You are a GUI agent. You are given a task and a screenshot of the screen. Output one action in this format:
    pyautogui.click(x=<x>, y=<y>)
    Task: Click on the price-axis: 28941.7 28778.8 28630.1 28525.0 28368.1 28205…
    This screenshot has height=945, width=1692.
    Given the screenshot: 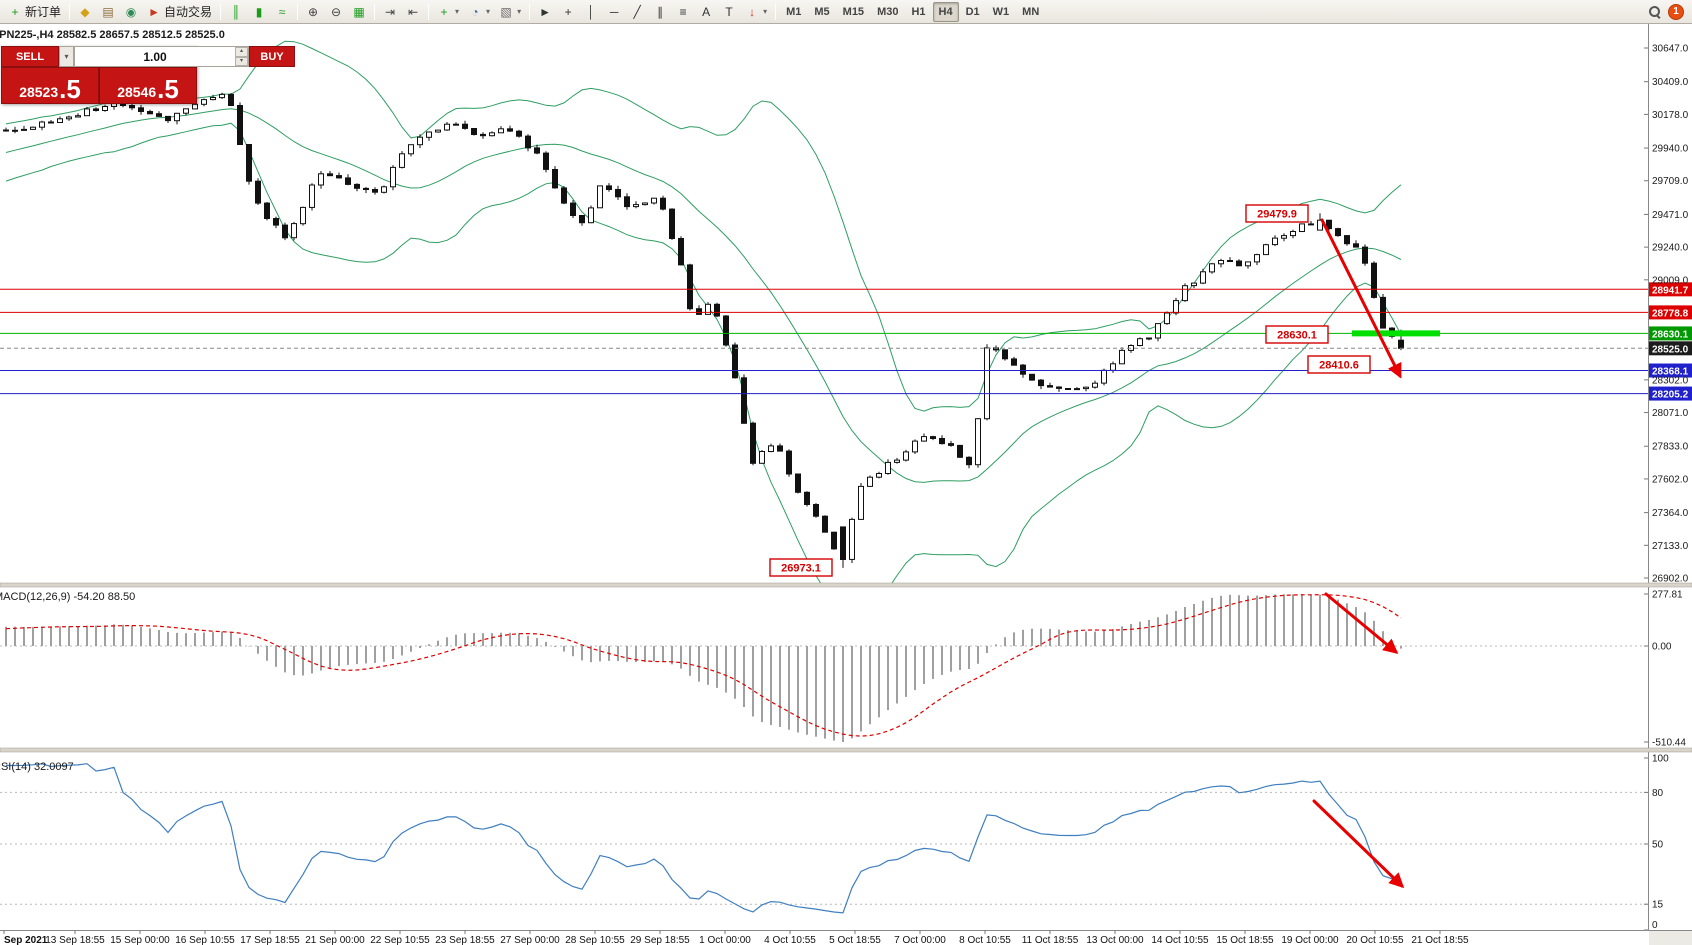 What is the action you would take?
    pyautogui.click(x=1668, y=477)
    